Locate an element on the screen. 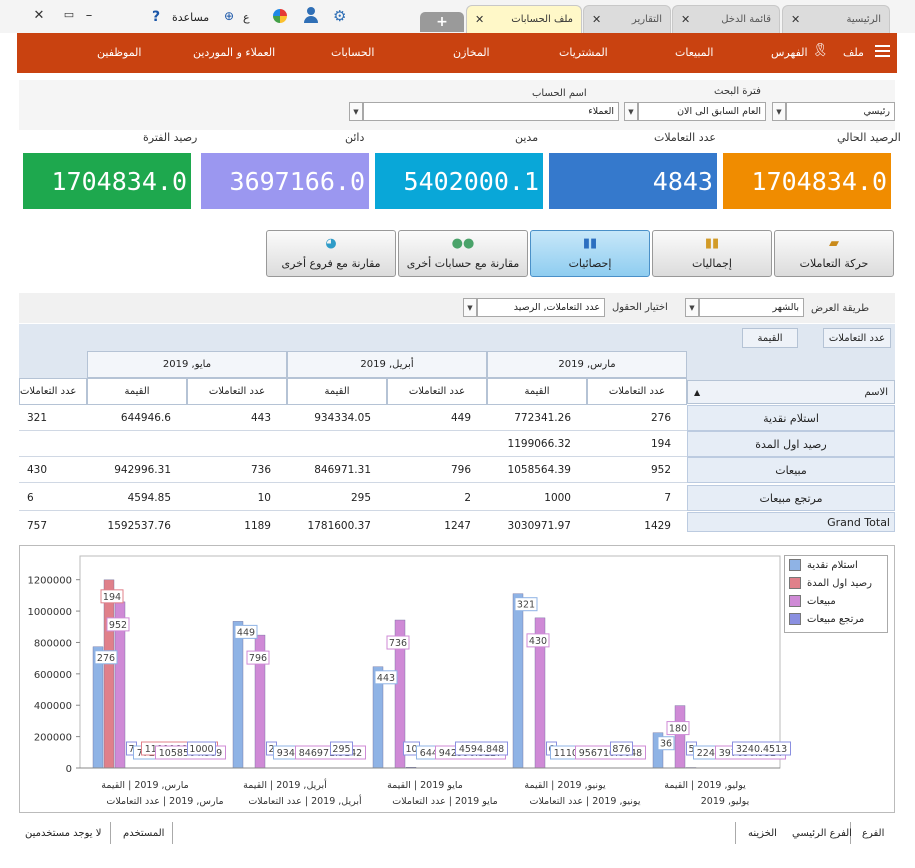 Image resolution: width=915 pixels, height=868 pixels. col-header-count: عدد التعاملات is located at coordinates (437, 391).